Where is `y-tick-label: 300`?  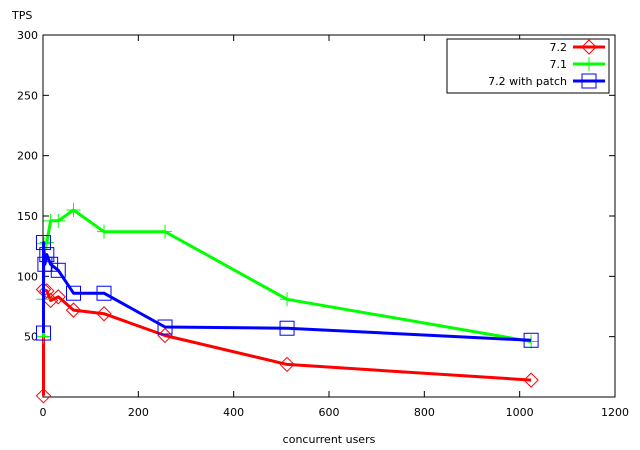 y-tick-label: 300 is located at coordinates (27, 35).